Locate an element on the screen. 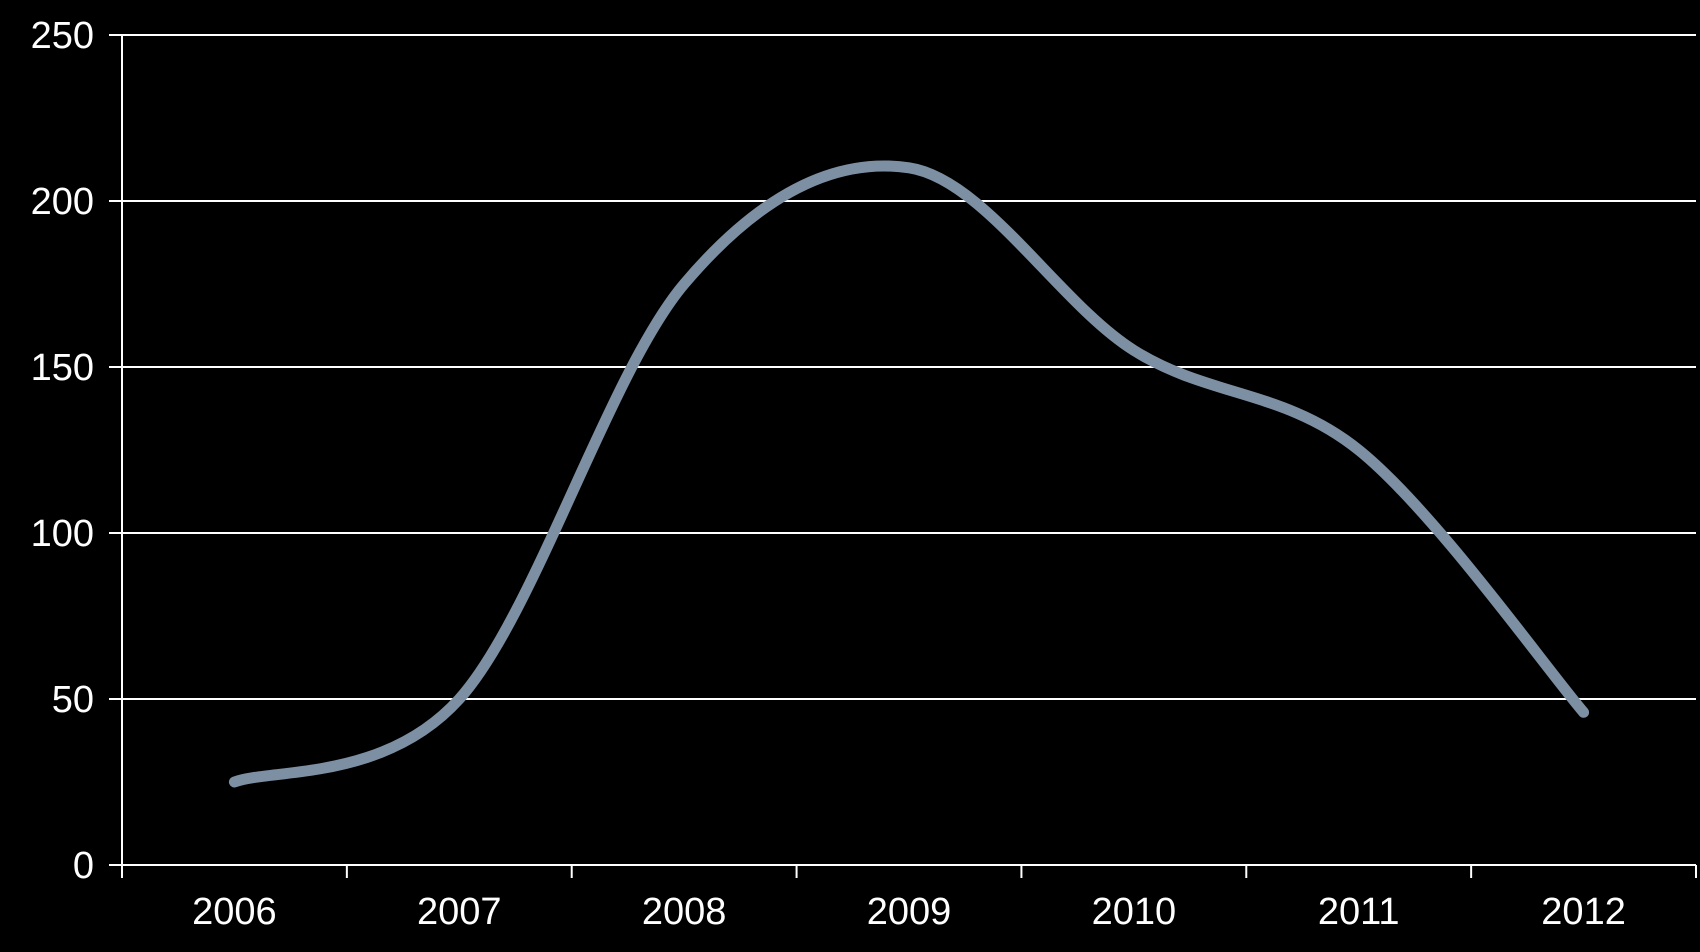 Image resolution: width=1700 pixels, height=952 pixels. y-tick-label: 250 is located at coordinates (62, 36).